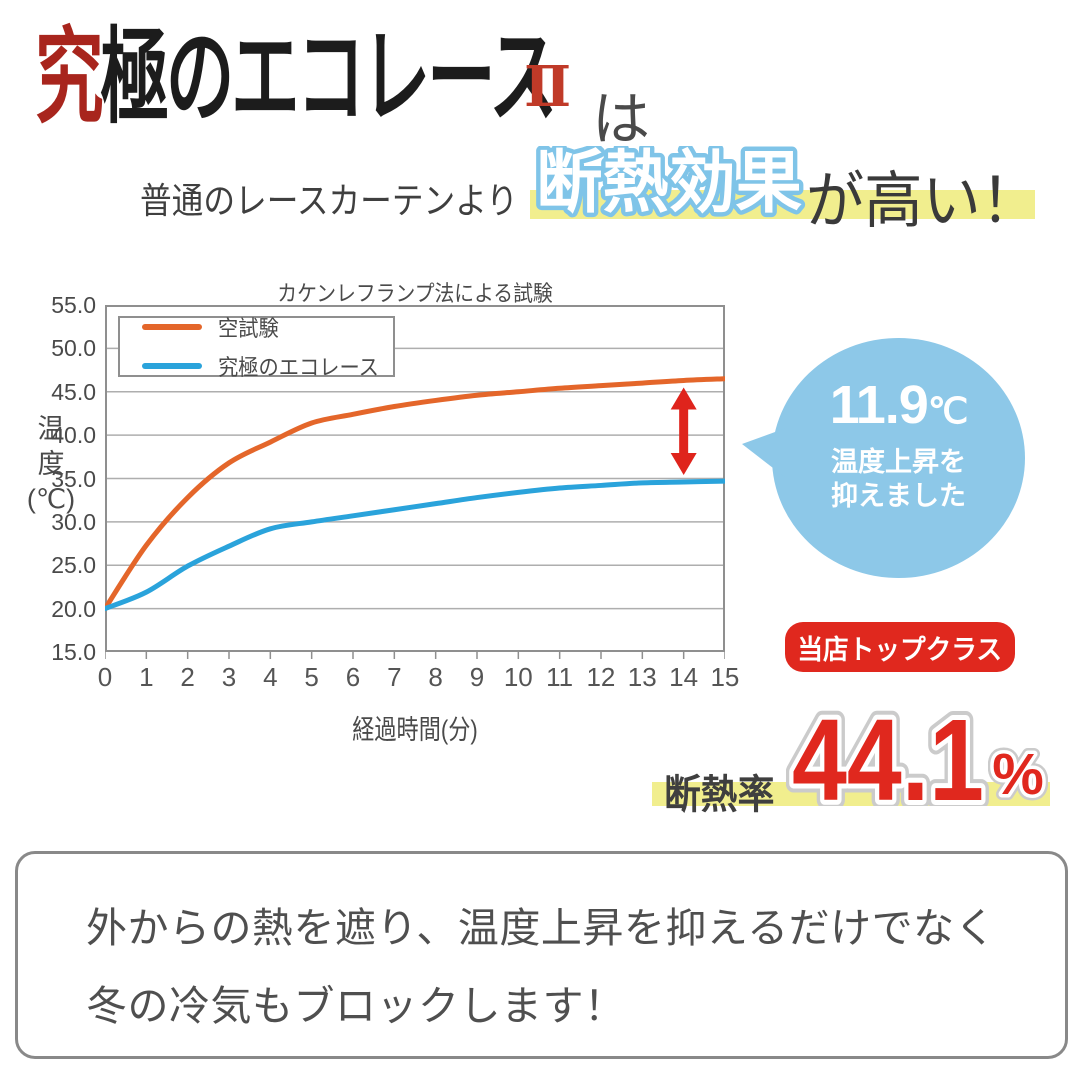 The width and height of the screenshot is (1080, 1080). Describe the element at coordinates (548, 87) in the screenshot. I see `brand-numeral: Ⅱ` at that location.